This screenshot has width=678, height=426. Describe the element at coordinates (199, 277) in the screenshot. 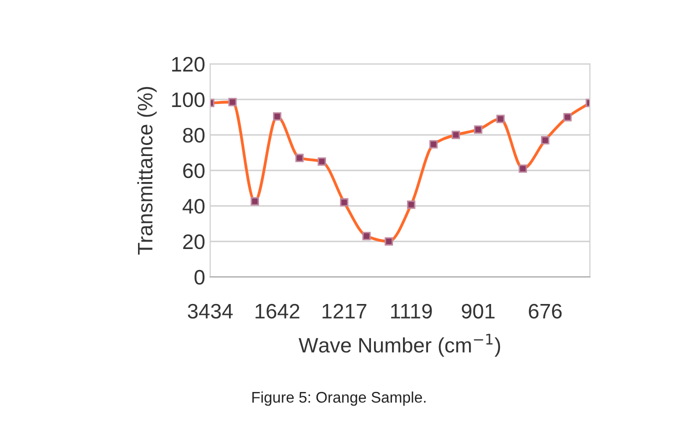

I see `y-tick-label: 0` at that location.